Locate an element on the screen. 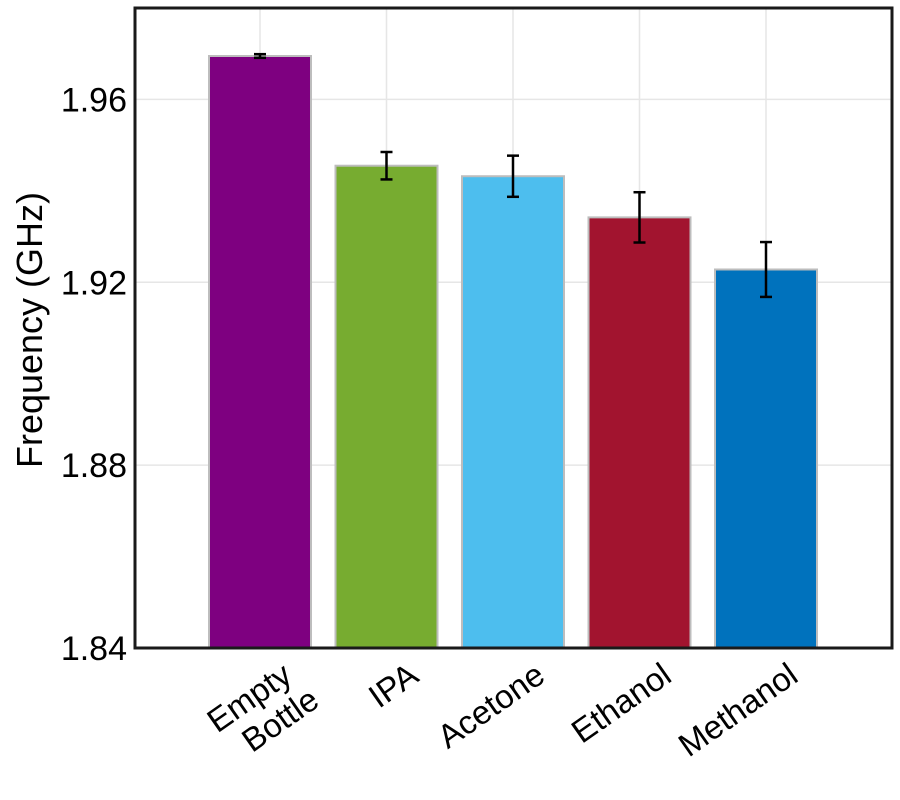 This screenshot has width=900, height=800. y-tick-label: 1.96 is located at coordinates (94, 100).